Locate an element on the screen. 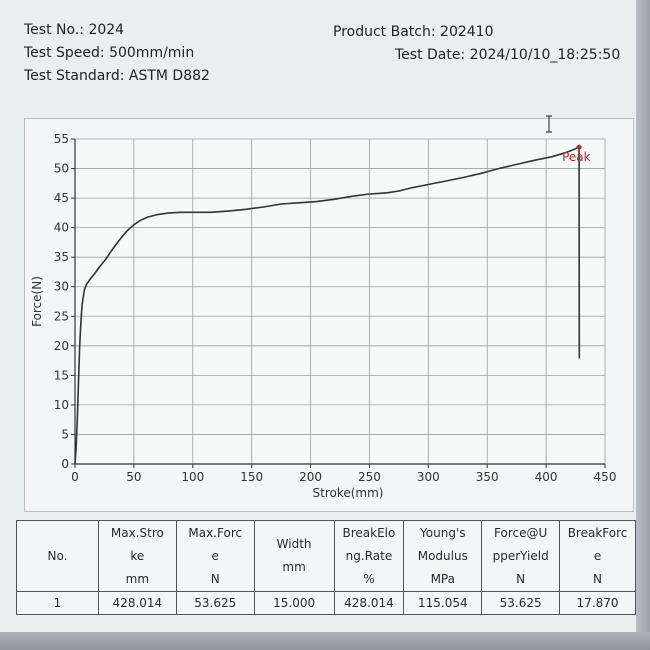  x-tick-label: 350 is located at coordinates (487, 477).